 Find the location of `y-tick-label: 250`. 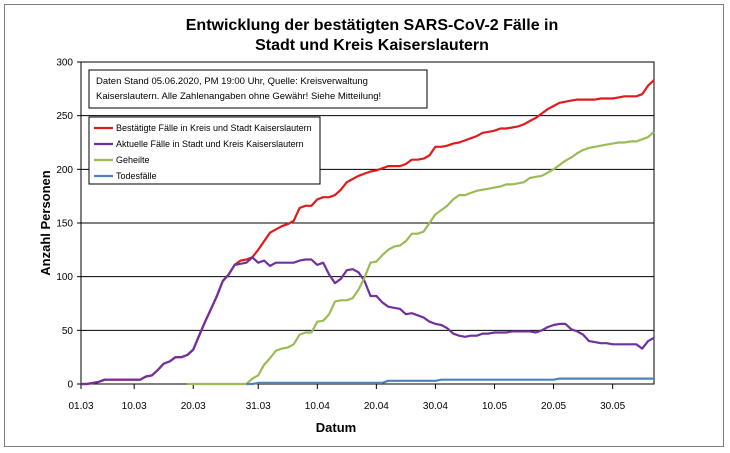

y-tick-label: 250 is located at coordinates (64, 116).